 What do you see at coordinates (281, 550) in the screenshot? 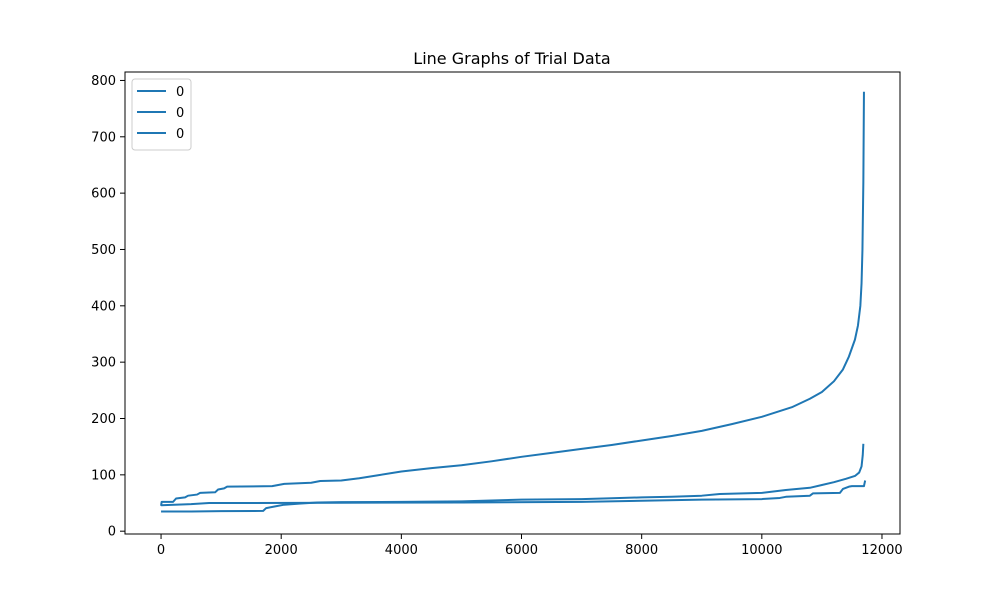
I see `x-tick-label: 2000` at bounding box center [281, 550].